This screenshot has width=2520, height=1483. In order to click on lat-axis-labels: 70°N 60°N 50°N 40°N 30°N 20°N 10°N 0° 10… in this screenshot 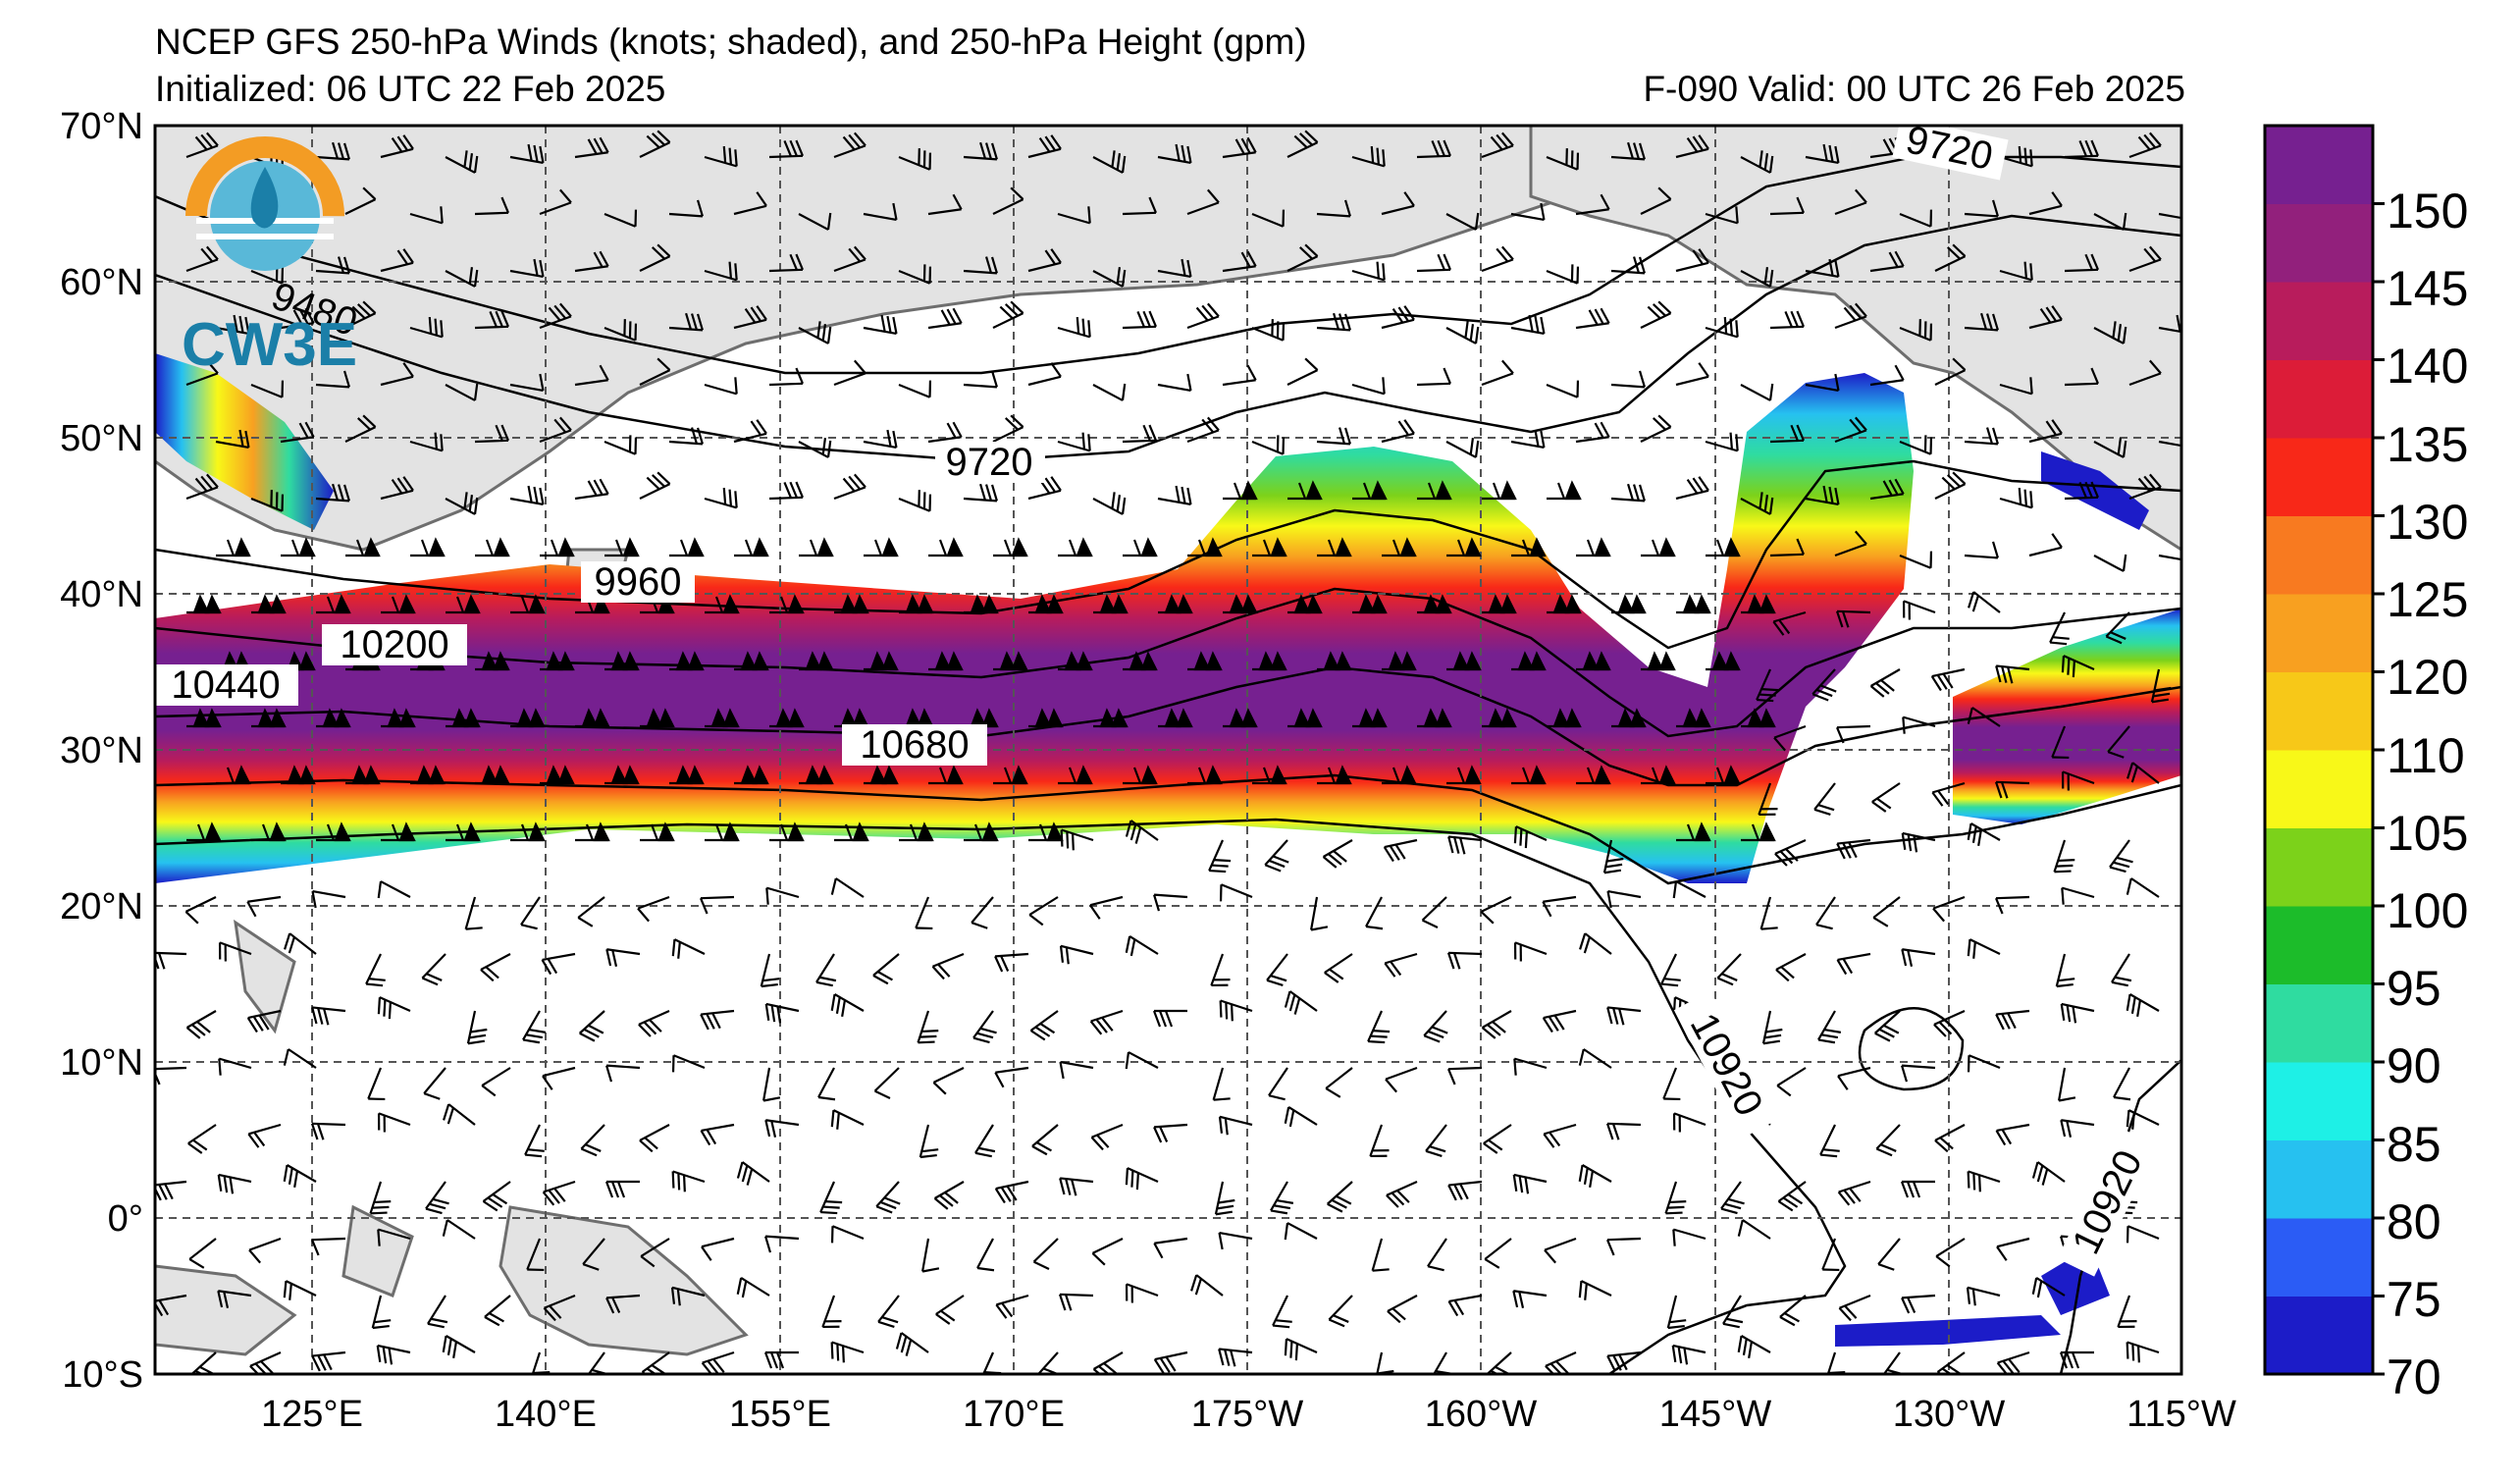, I will do `click(101, 751)`.